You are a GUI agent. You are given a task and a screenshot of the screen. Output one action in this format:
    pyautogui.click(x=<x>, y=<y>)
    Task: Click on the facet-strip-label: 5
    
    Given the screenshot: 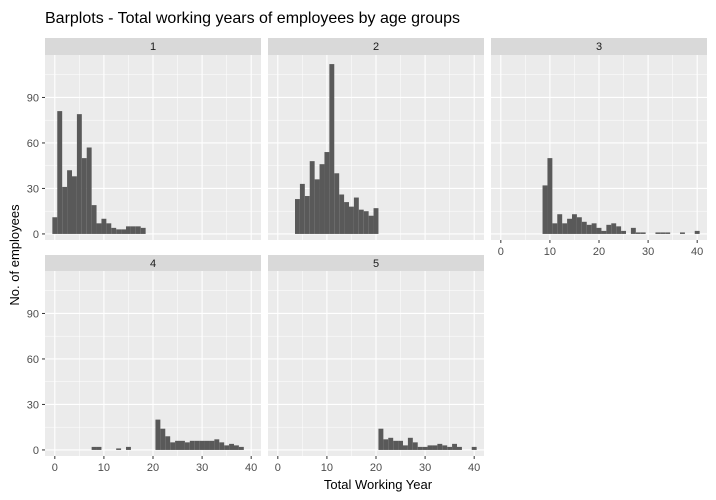 What is the action you would take?
    pyautogui.click(x=376, y=264)
    